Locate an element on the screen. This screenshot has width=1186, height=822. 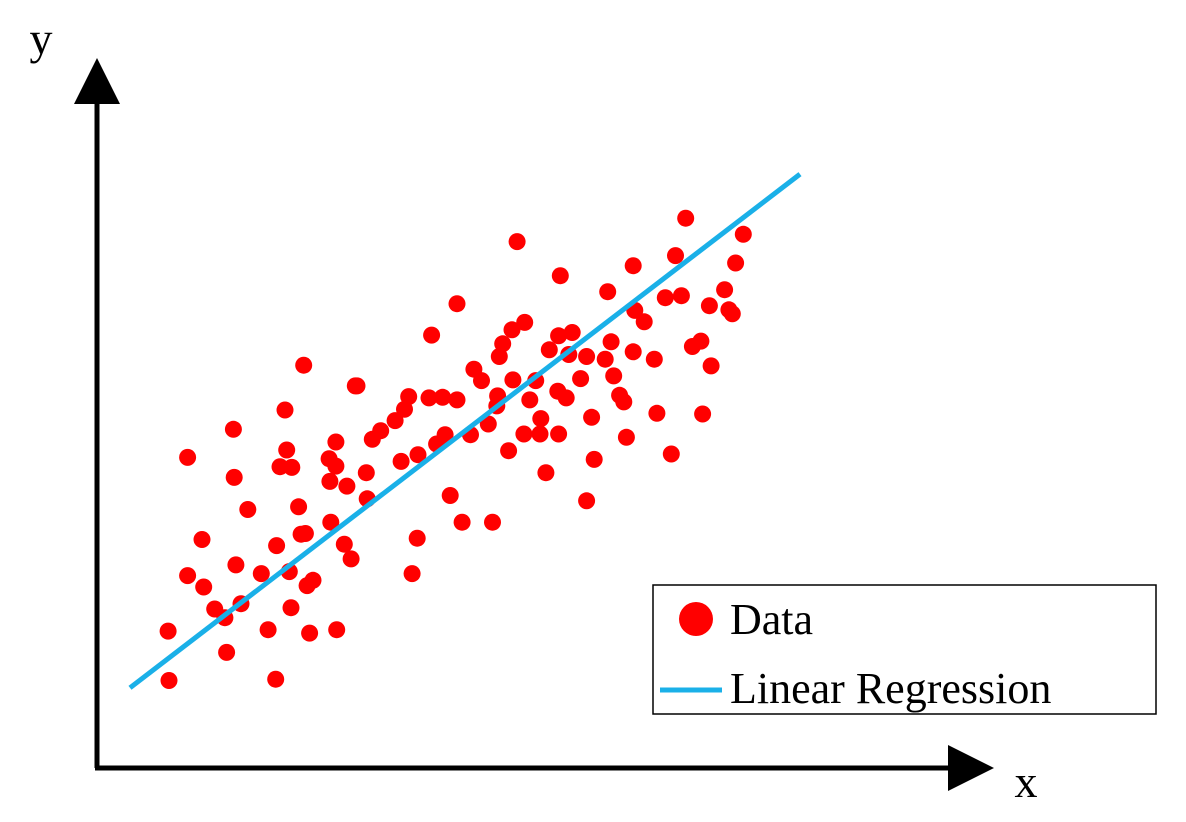
legend-label-regression: Linear Regression is located at coordinates (890, 688).